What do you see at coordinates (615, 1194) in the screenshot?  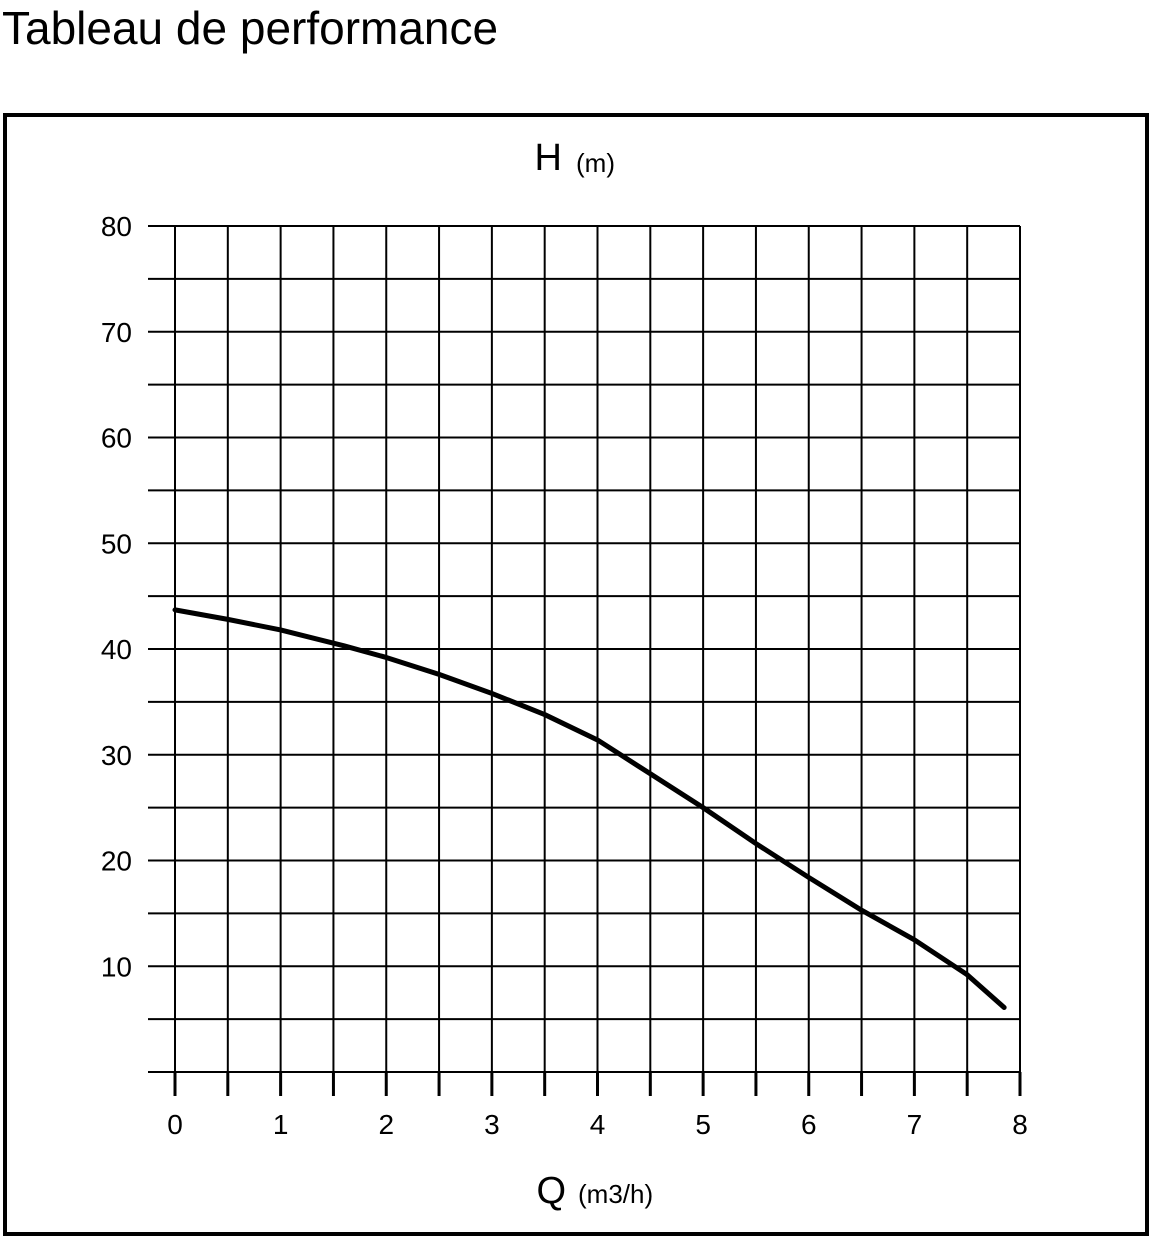 I see `x-axis-unit: (m3/h)` at bounding box center [615, 1194].